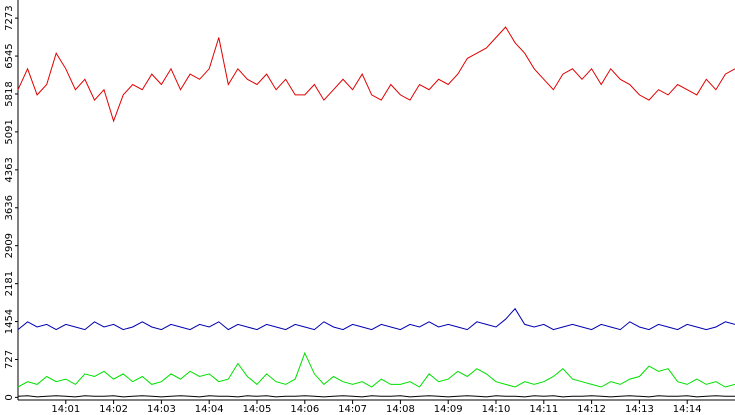 The image size is (735, 415). What do you see at coordinates (9, 207) in the screenshot?
I see `y-tick-label: 3636` at bounding box center [9, 207].